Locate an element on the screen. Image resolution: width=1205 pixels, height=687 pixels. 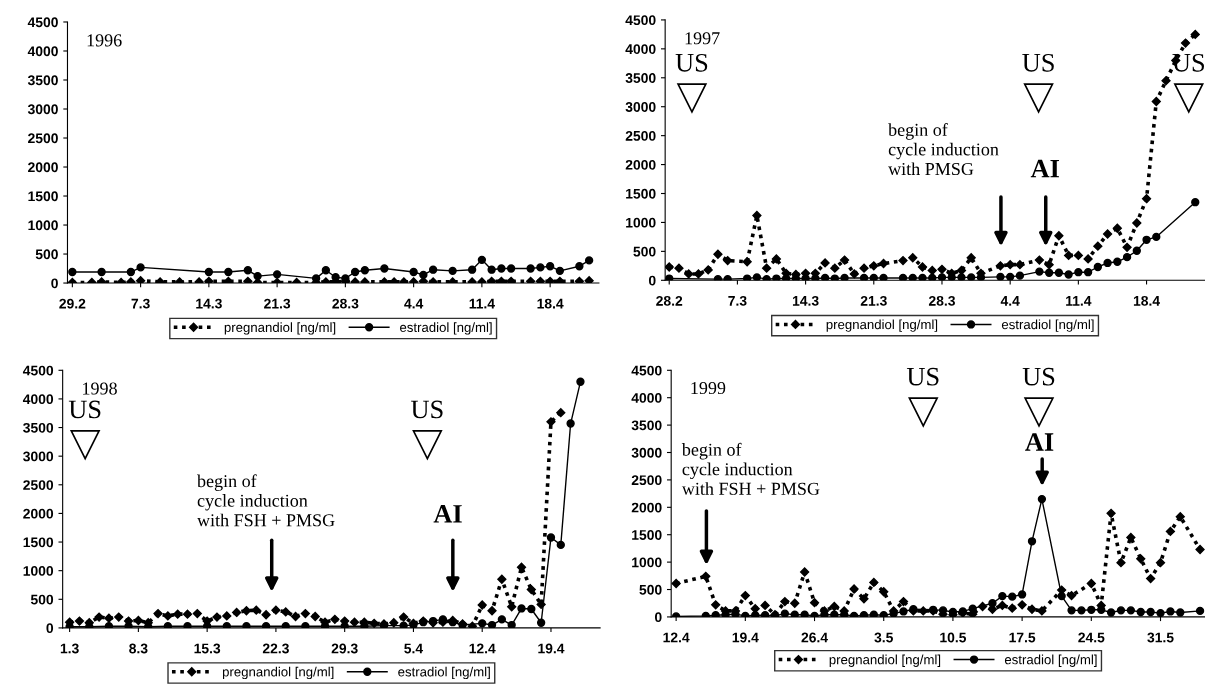
x-tick-label: 8.3 is located at coordinates (138, 648).